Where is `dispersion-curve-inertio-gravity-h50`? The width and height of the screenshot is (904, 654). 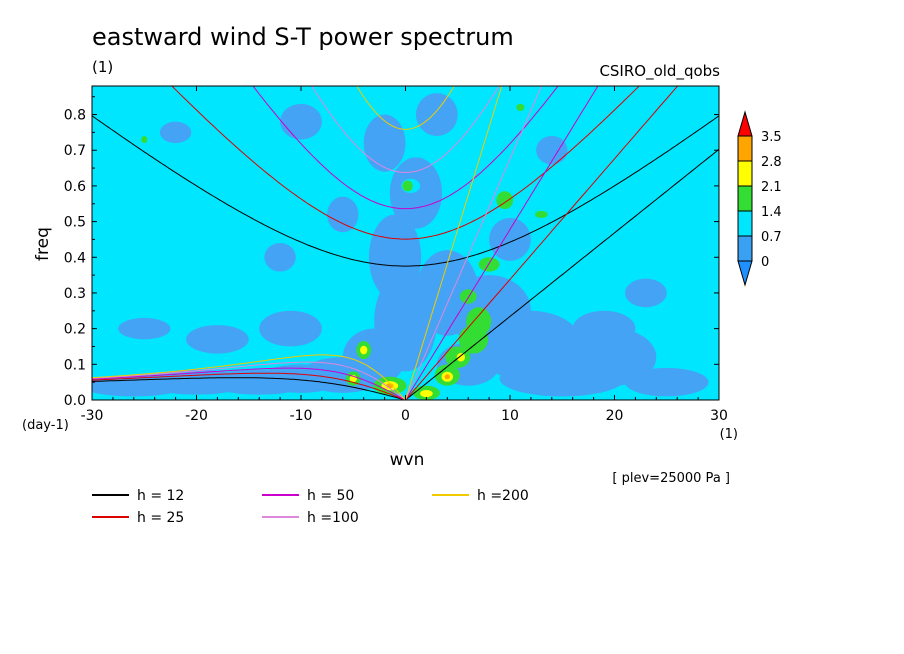 dispersion-curve-inertio-gravity-h50 is located at coordinates (405, 148).